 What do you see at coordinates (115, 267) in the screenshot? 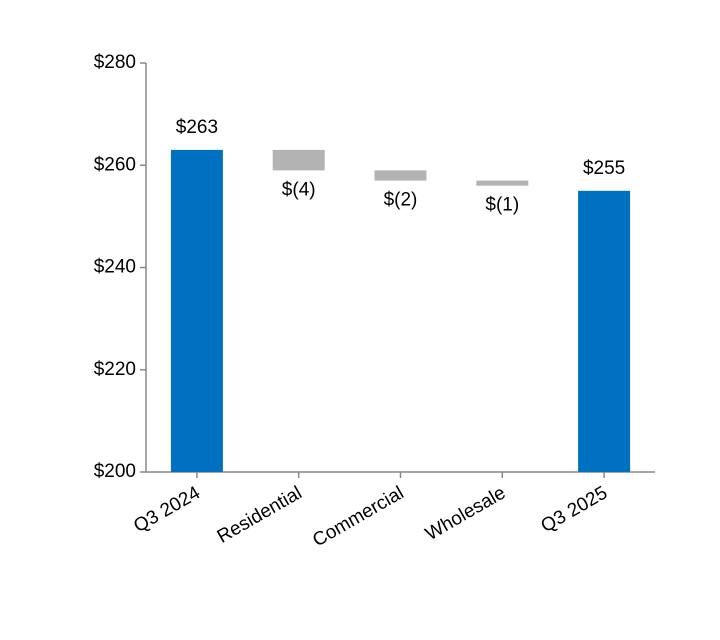
I see `y-tick-label: $240` at bounding box center [115, 267].